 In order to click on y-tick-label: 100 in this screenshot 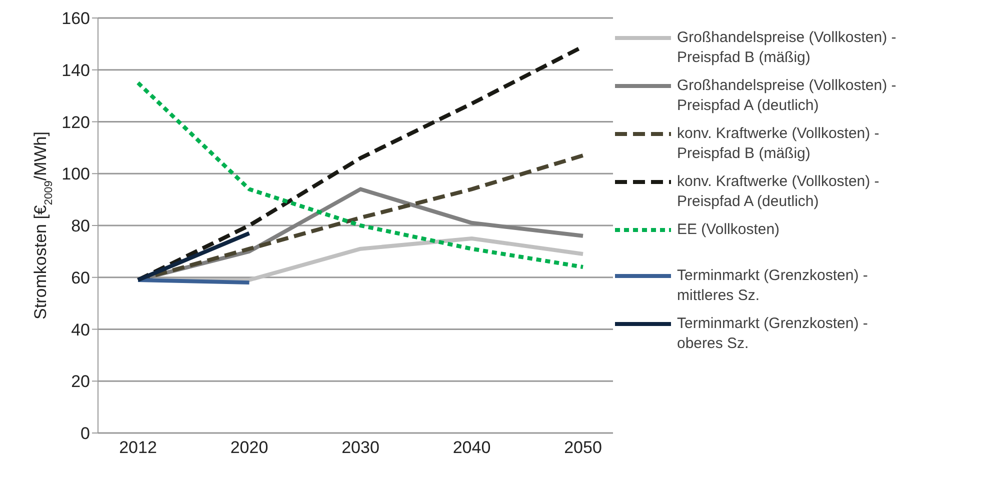, I will do `click(76, 174)`.